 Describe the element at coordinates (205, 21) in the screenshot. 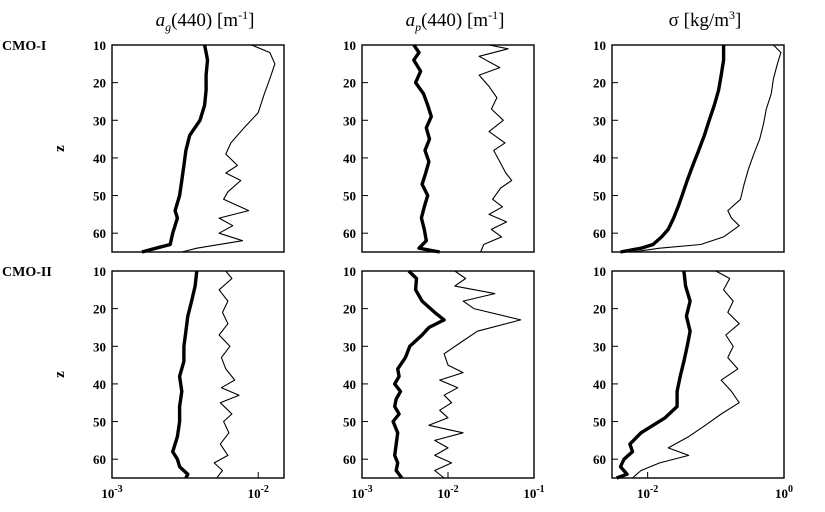

I see `column-title-0: ag(440) [m-1]` at that location.